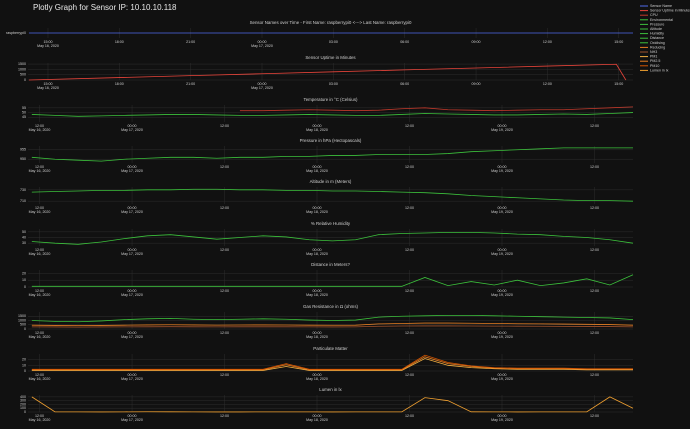  Describe the element at coordinates (22, 69) in the screenshot. I see `y-tick-label: 1000` at that location.